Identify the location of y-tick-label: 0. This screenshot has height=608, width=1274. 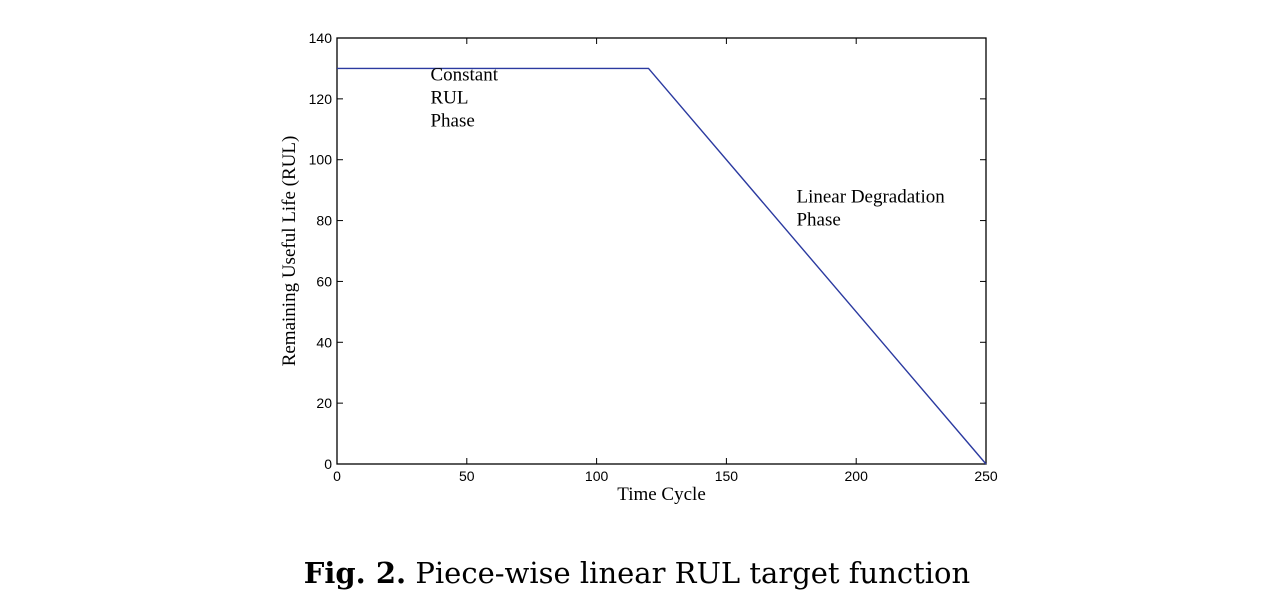
(328, 464).